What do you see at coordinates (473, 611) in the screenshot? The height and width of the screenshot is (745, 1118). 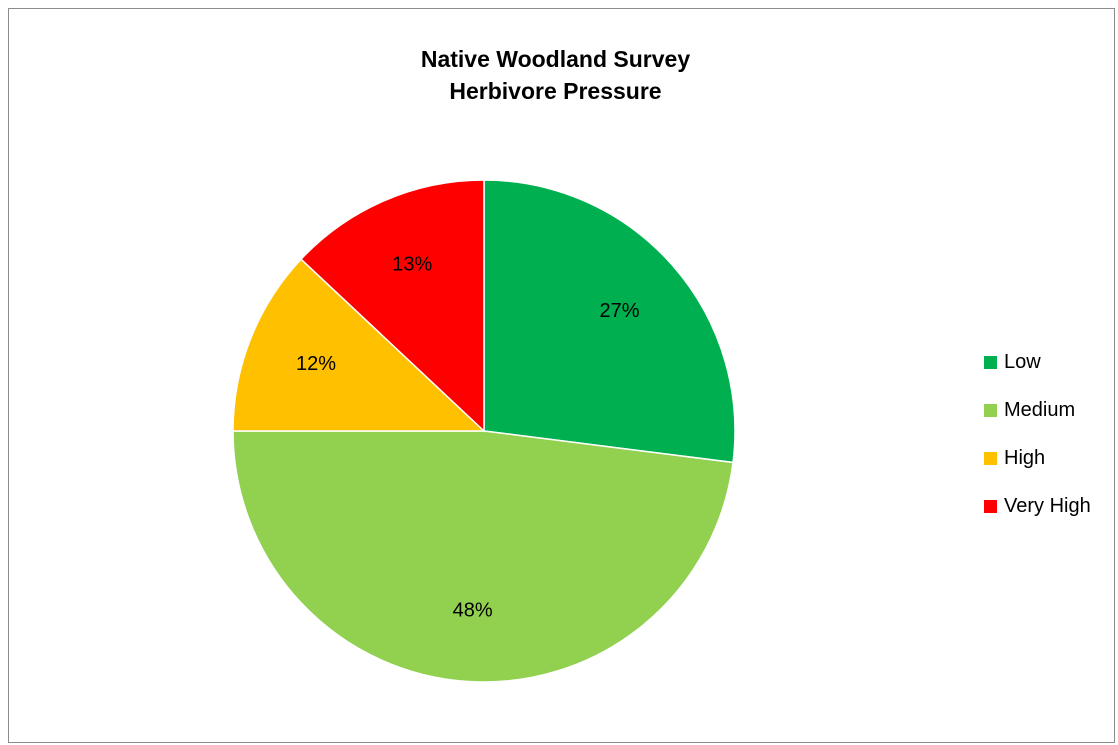 I see `data-label-medium: 48%` at bounding box center [473, 611].